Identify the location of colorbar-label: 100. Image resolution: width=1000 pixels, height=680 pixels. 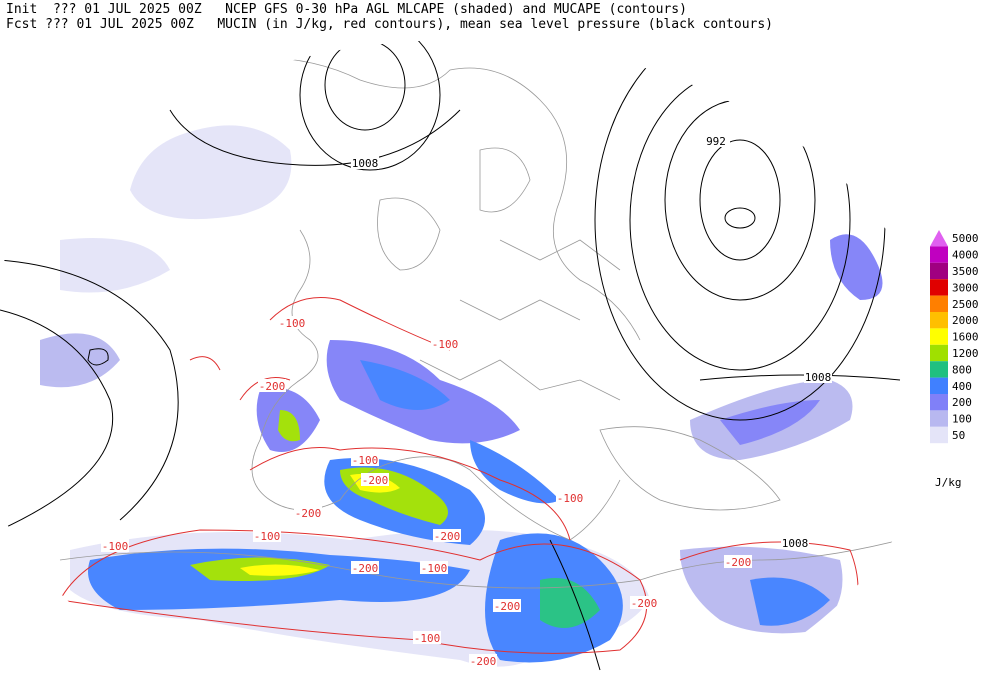
(962, 419).